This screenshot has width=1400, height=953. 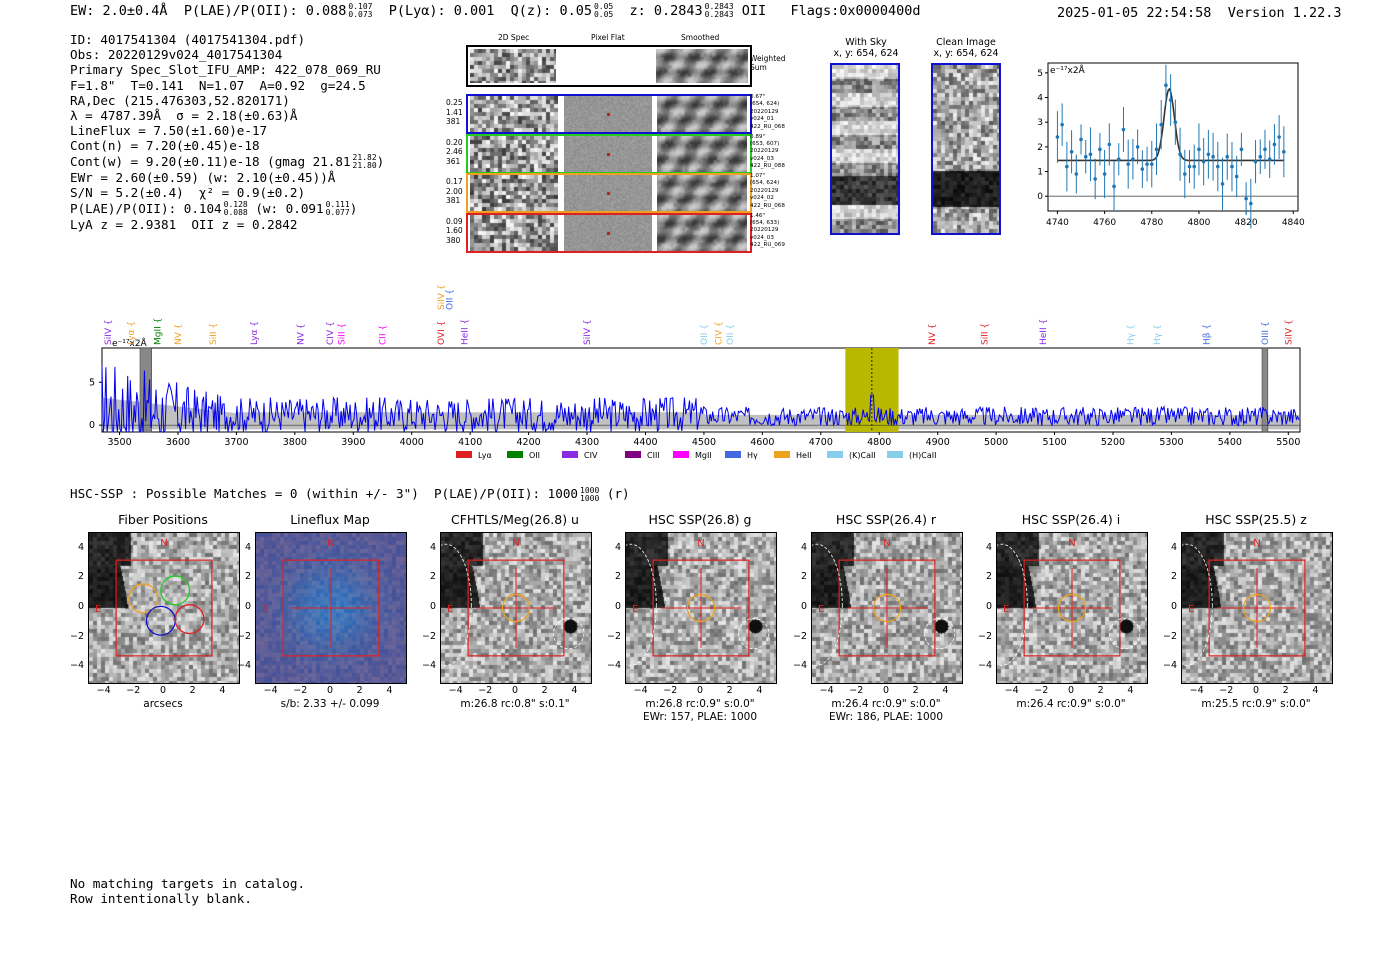 What do you see at coordinates (866, 48) in the screenshot?
I see `with-sky-title: With Sky x, y: 654, 624` at bounding box center [866, 48].